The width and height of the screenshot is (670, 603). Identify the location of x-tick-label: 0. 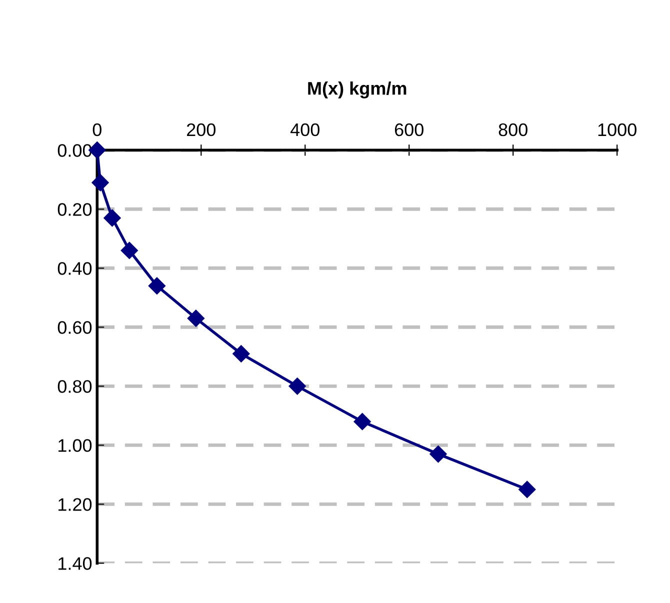
(97, 129).